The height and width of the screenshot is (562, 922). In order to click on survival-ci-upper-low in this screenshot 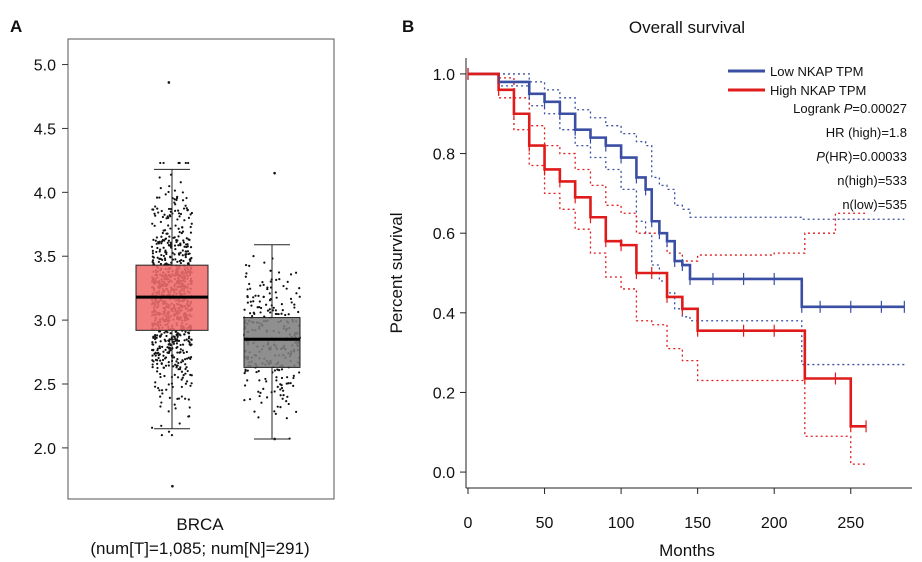, I will do `click(686, 146)`.